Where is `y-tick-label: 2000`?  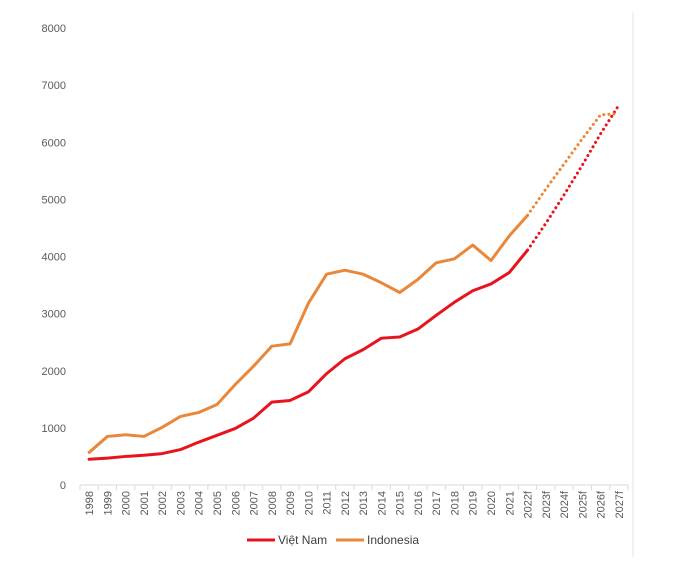 y-tick-label: 2000 is located at coordinates (54, 372).